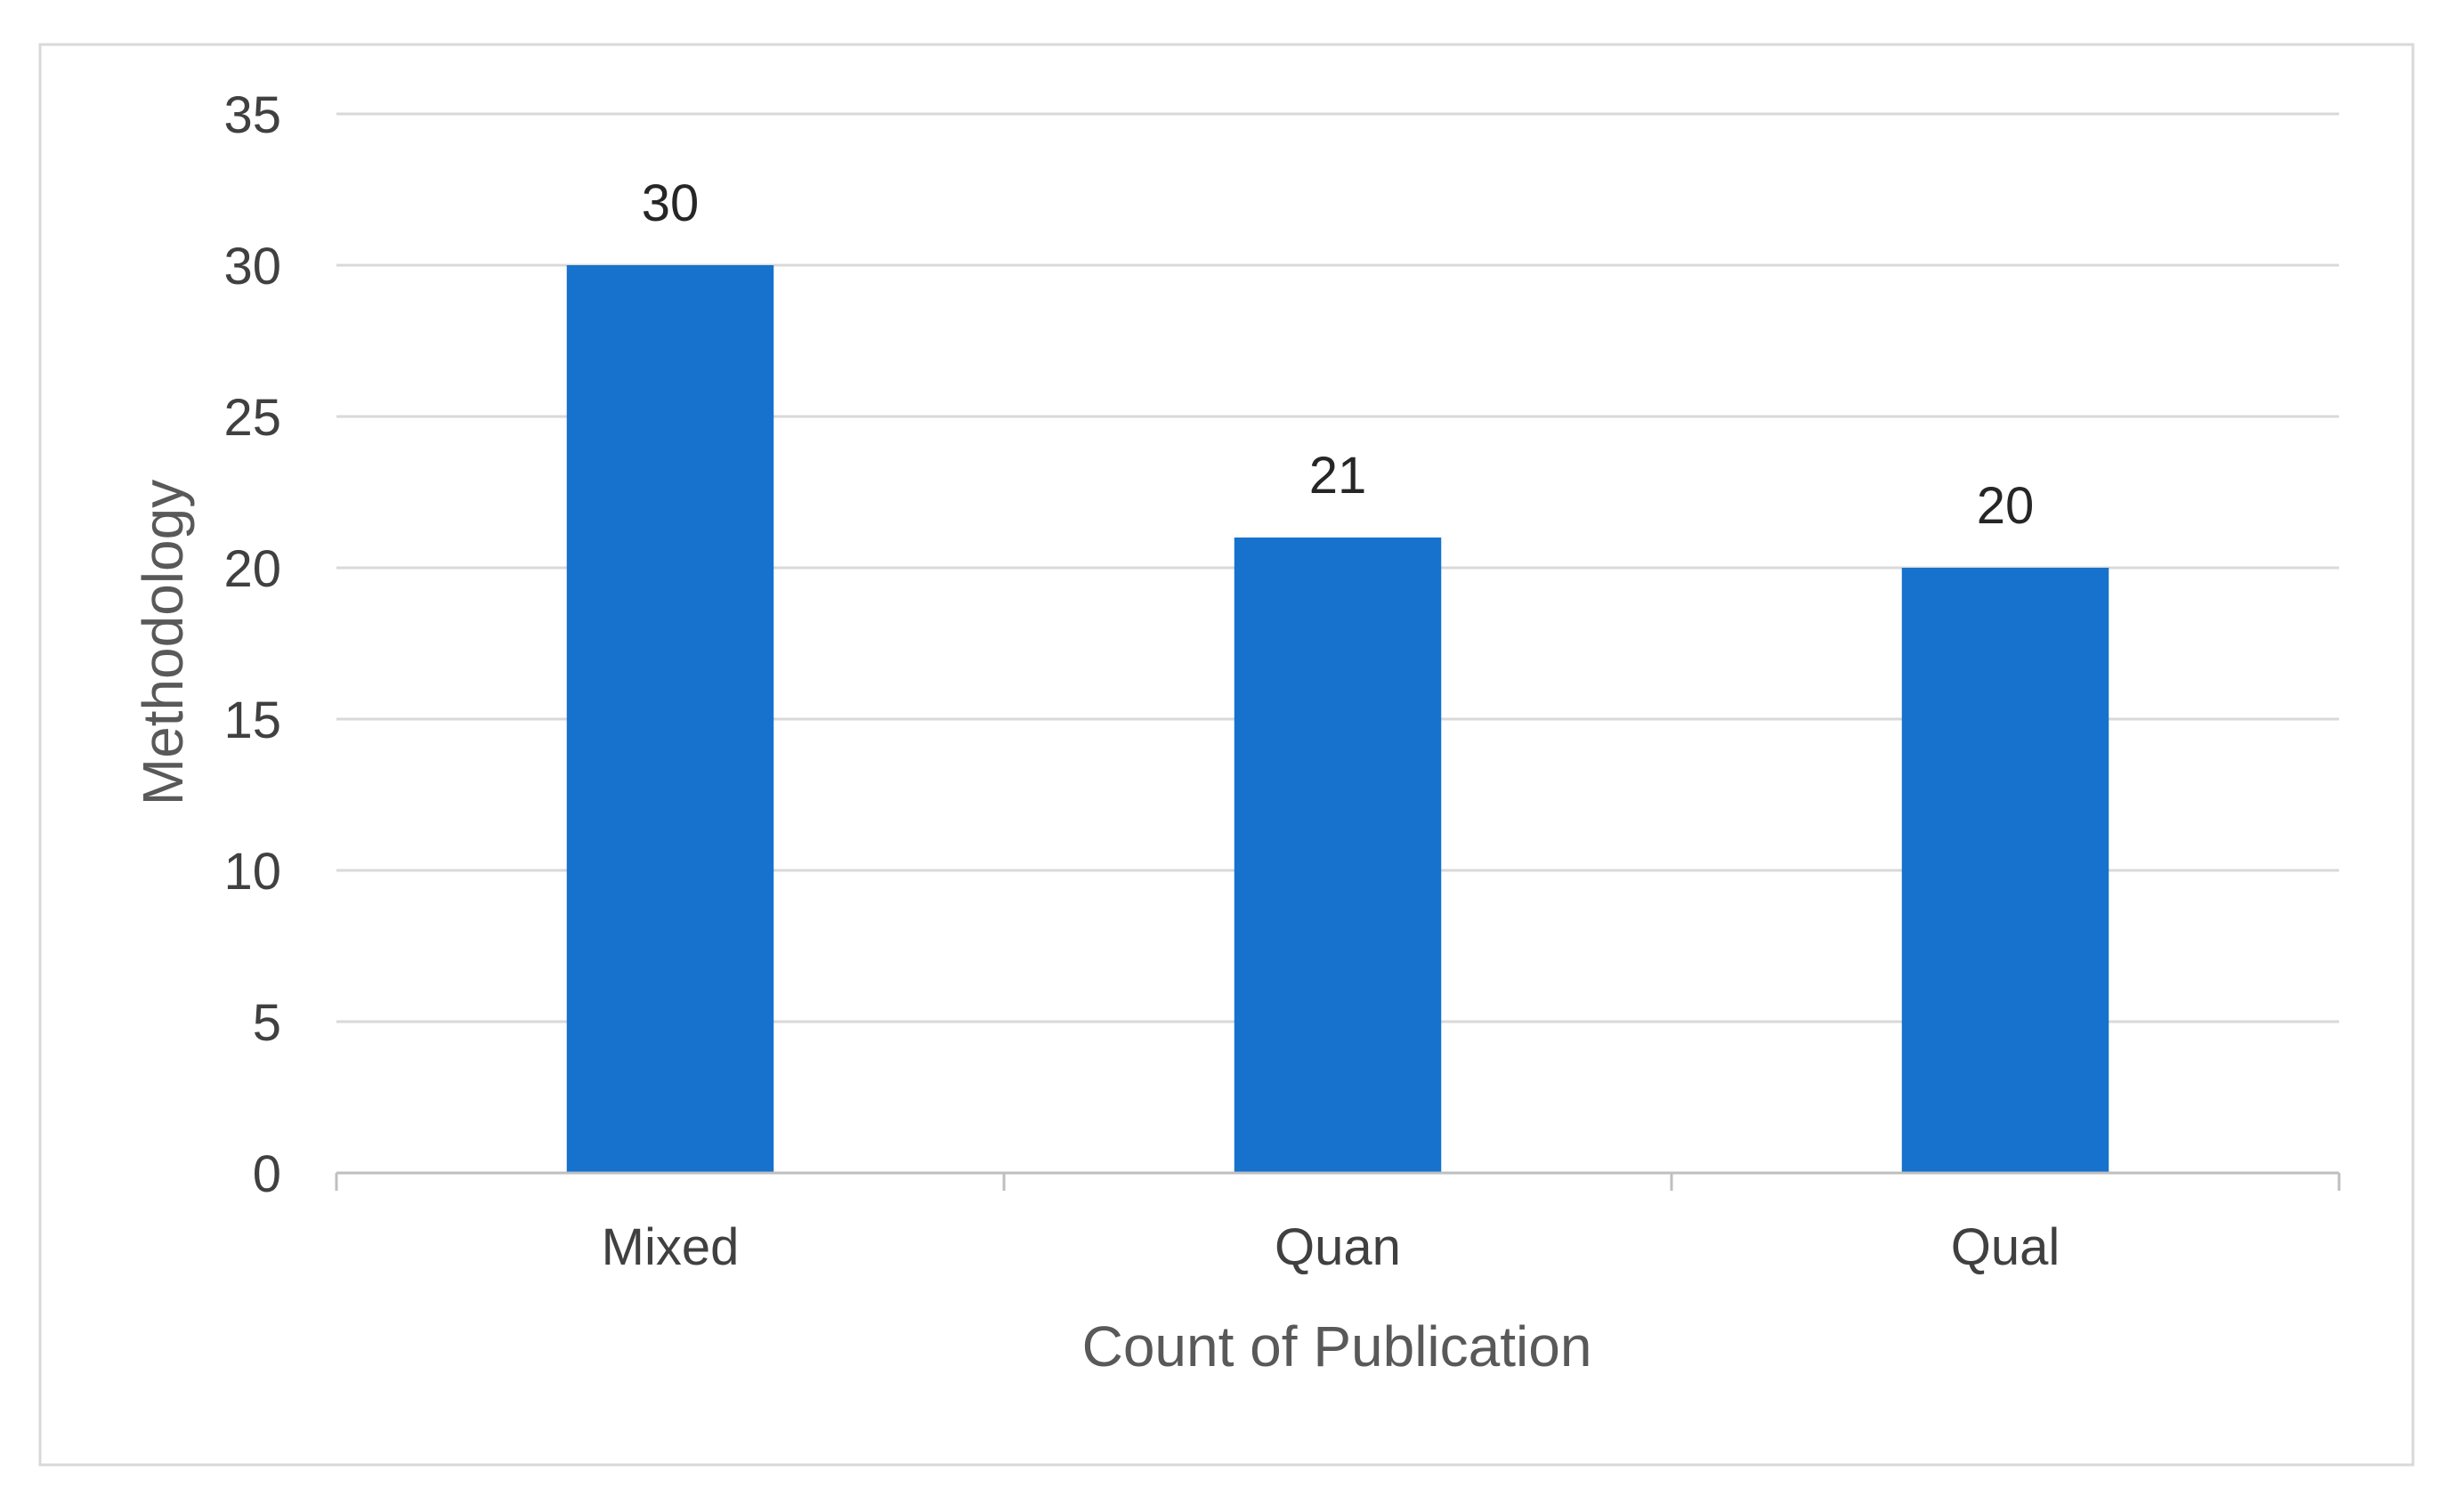  Describe the element at coordinates (267, 1174) in the screenshot. I see `y-tick-label: 0` at that location.